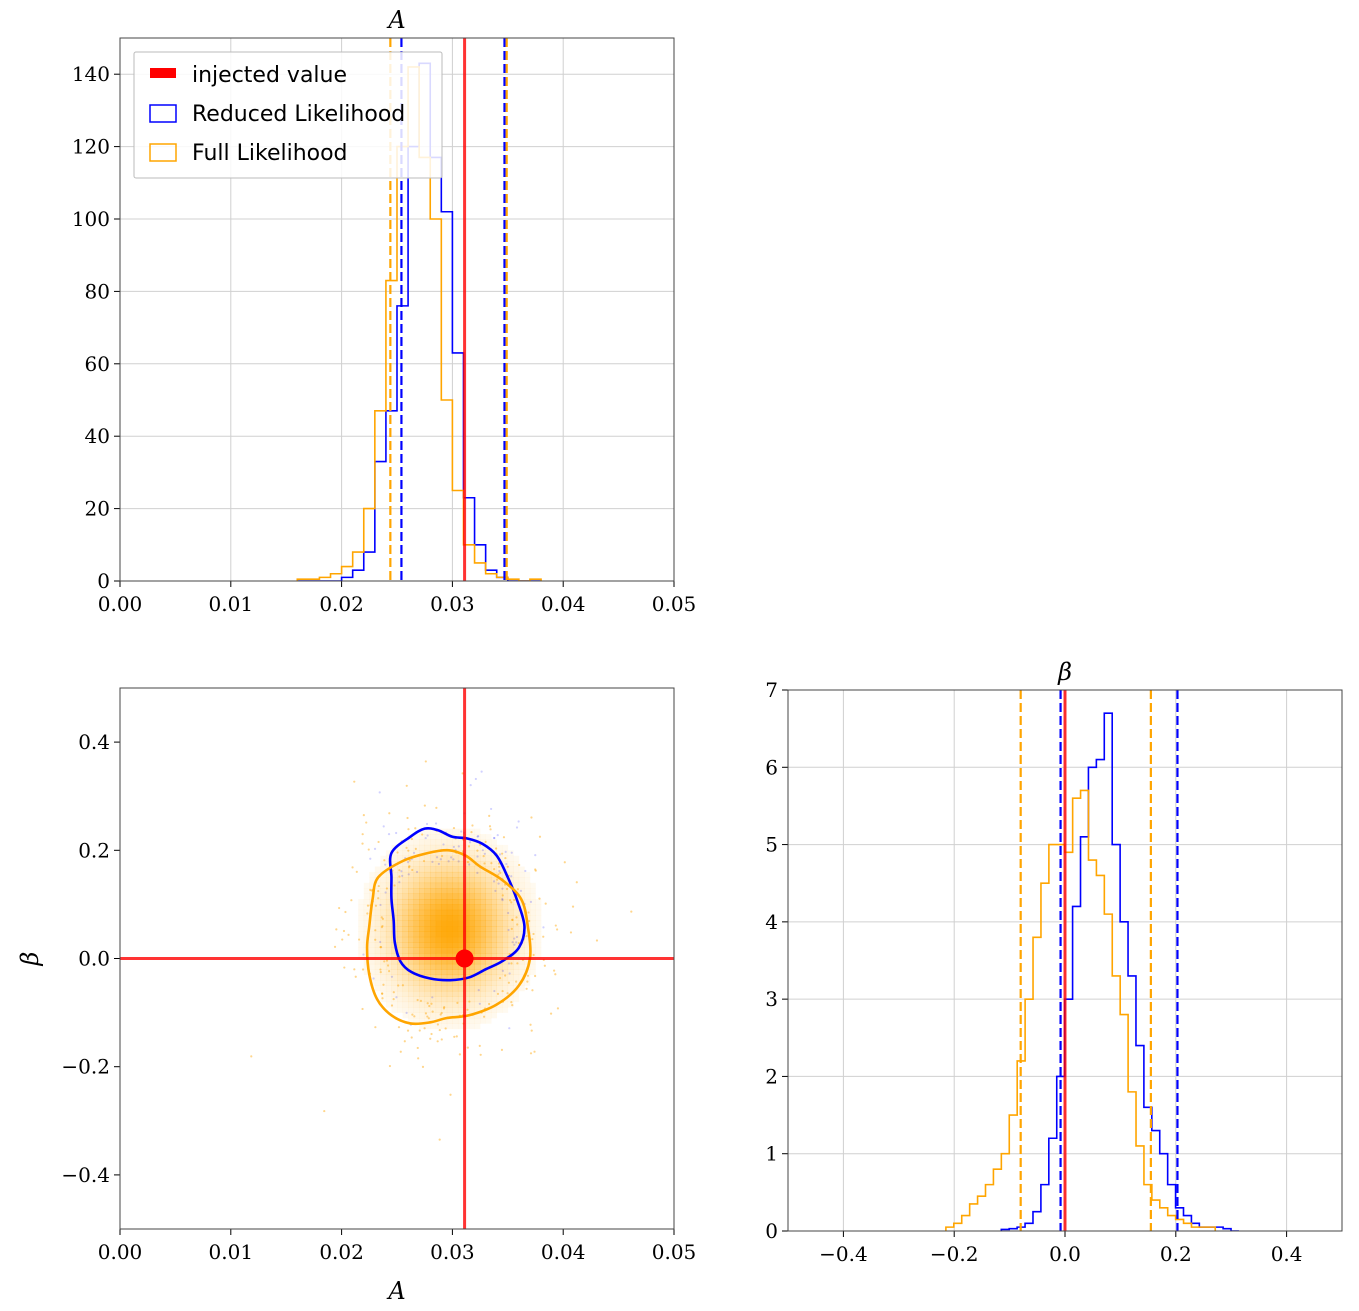 The image size is (1359, 1311). Describe the element at coordinates (395, 1291) in the screenshot. I see `x-axis-label: A` at that location.